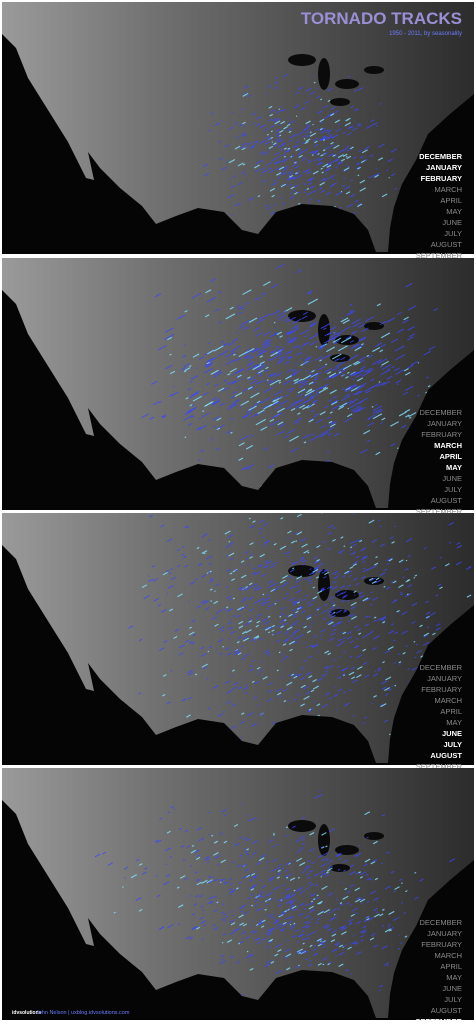 This screenshot has width=476, height=1024. I want to click on month-label-active: JUNE, so click(452, 733).